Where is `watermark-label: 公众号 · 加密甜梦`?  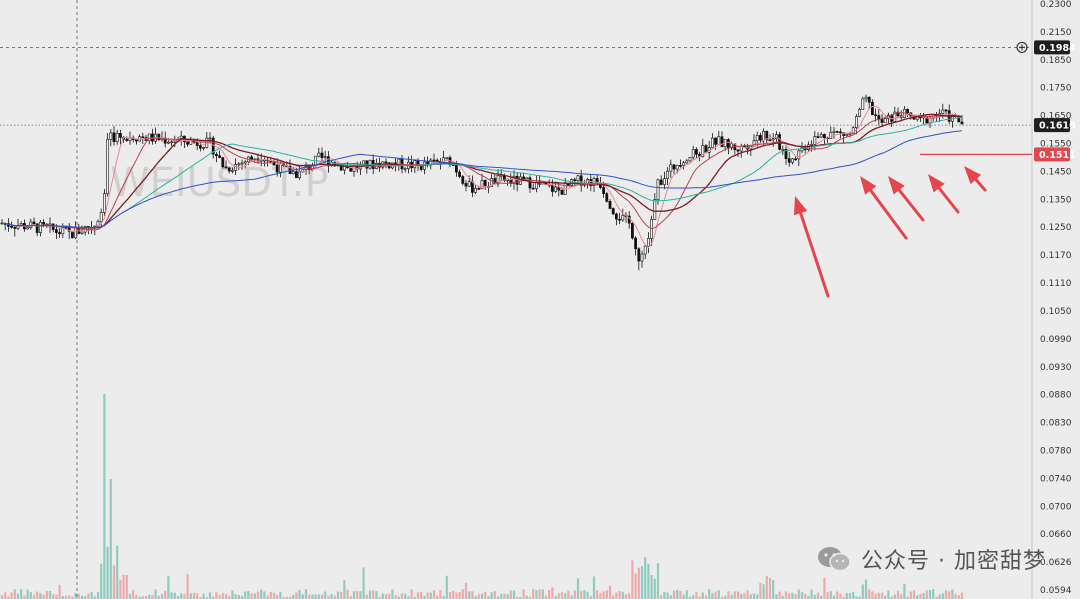
watermark-label: 公众号 · 加密甜梦 is located at coordinates (953, 561).